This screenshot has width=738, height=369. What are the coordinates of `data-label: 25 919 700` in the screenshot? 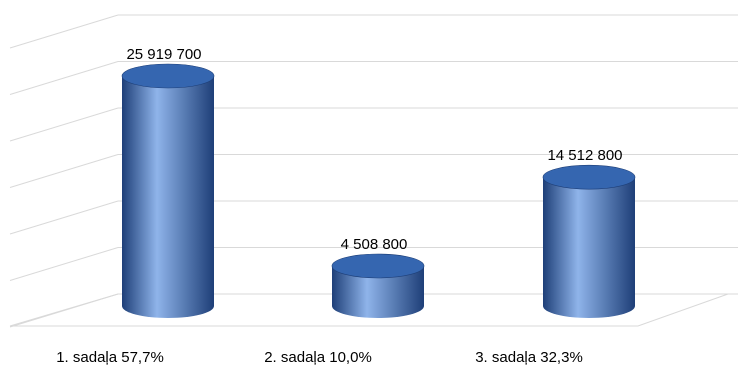 It's located at (163, 54).